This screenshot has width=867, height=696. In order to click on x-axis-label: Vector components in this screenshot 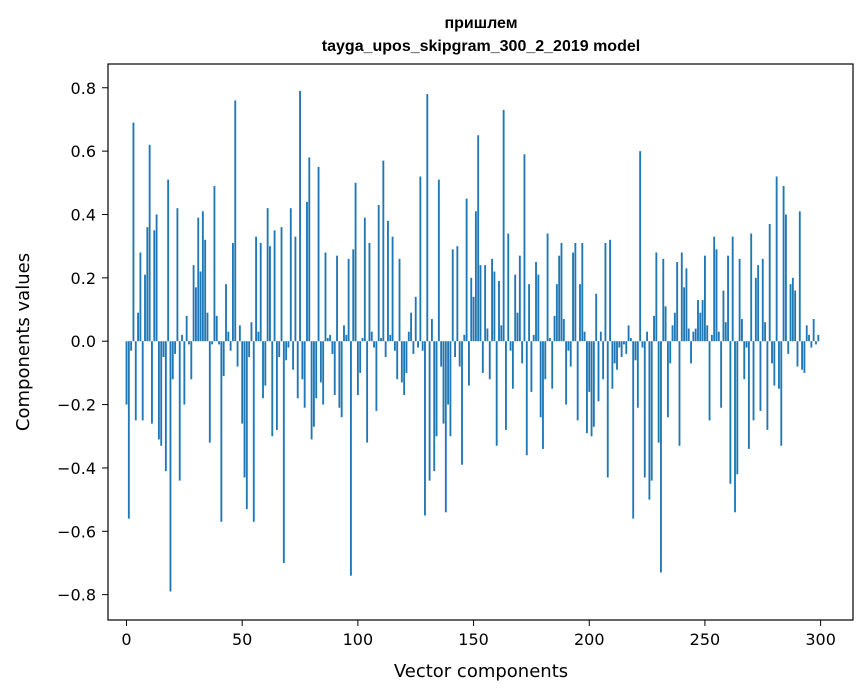, I will do `click(481, 671)`.